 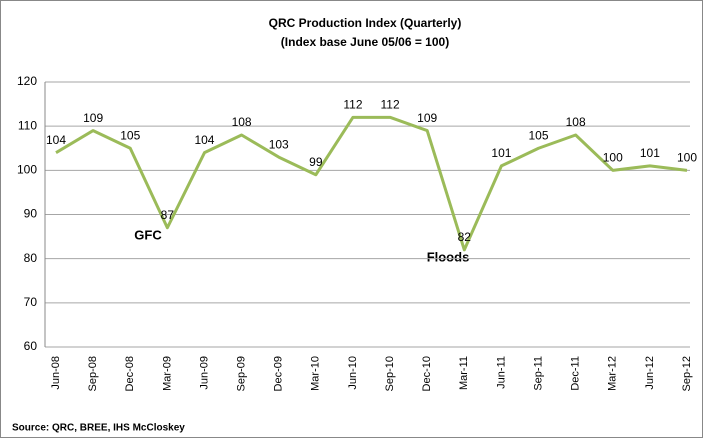 I want to click on annotation: GFC, so click(x=148, y=234).